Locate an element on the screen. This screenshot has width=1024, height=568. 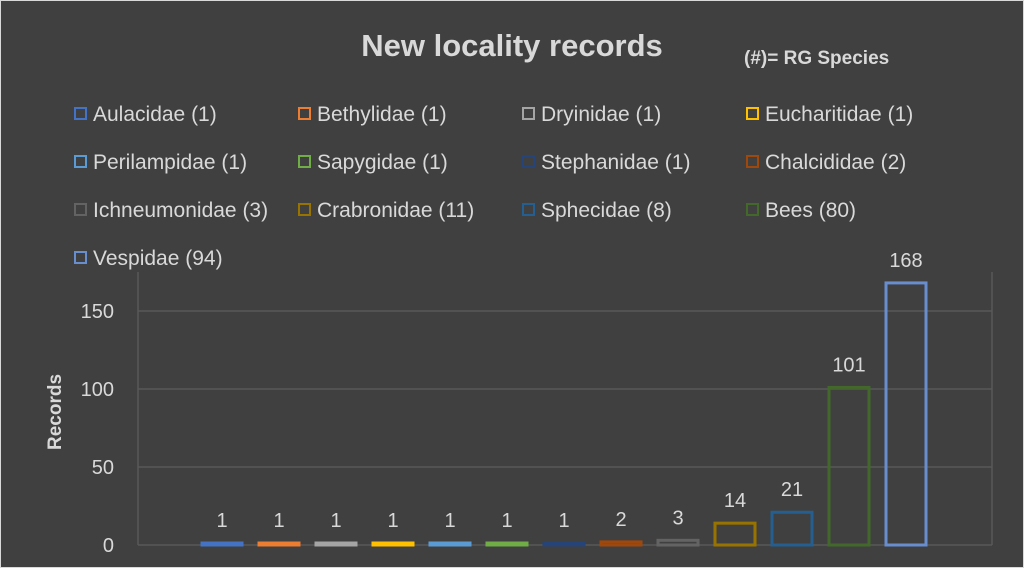
y-tick-label: 150 is located at coordinates (97, 312).